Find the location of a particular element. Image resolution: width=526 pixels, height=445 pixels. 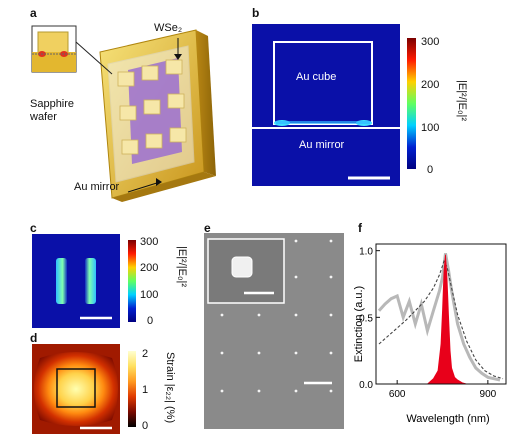

colorbar-d is located at coordinates (132, 389).